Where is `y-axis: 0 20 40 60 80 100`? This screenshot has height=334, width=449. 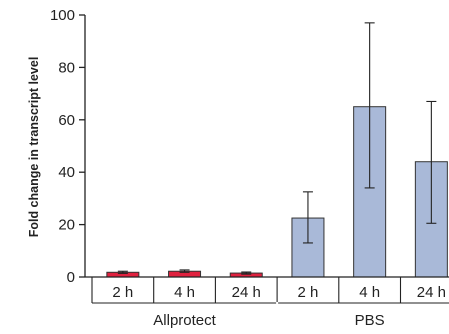 y-axis: 0 20 40 60 80 100 is located at coordinates (68, 146).